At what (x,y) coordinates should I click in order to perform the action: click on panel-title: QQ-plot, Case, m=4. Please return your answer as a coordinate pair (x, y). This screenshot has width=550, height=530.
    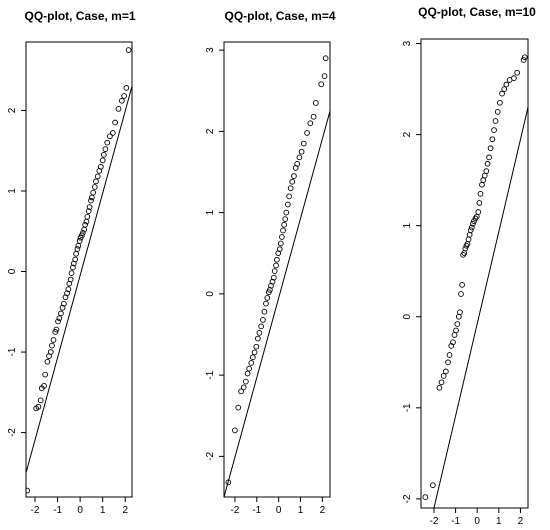
    Looking at the image, I should click on (279, 16).